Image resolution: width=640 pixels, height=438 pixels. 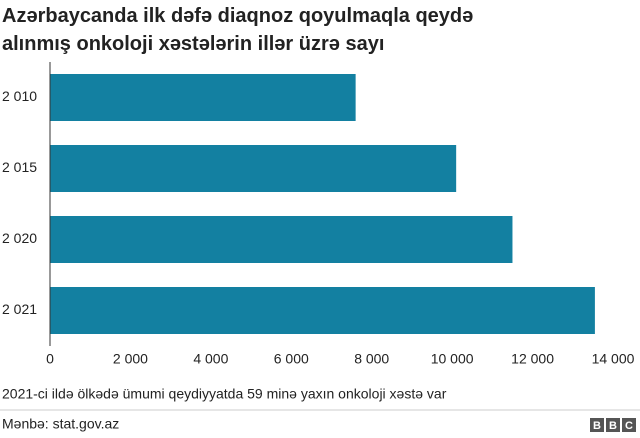 What do you see at coordinates (19, 238) in the screenshot?
I see `y-tick-label: 2 020` at bounding box center [19, 238].